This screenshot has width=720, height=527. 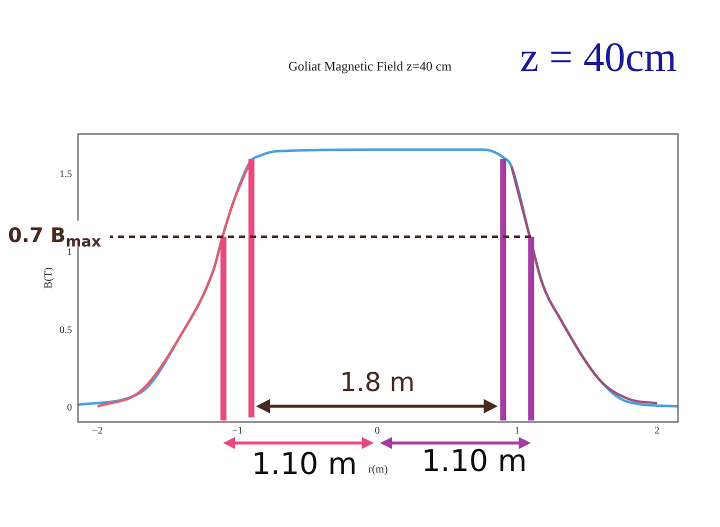 I want to click on annotation: 1.8 m, so click(x=377, y=383).